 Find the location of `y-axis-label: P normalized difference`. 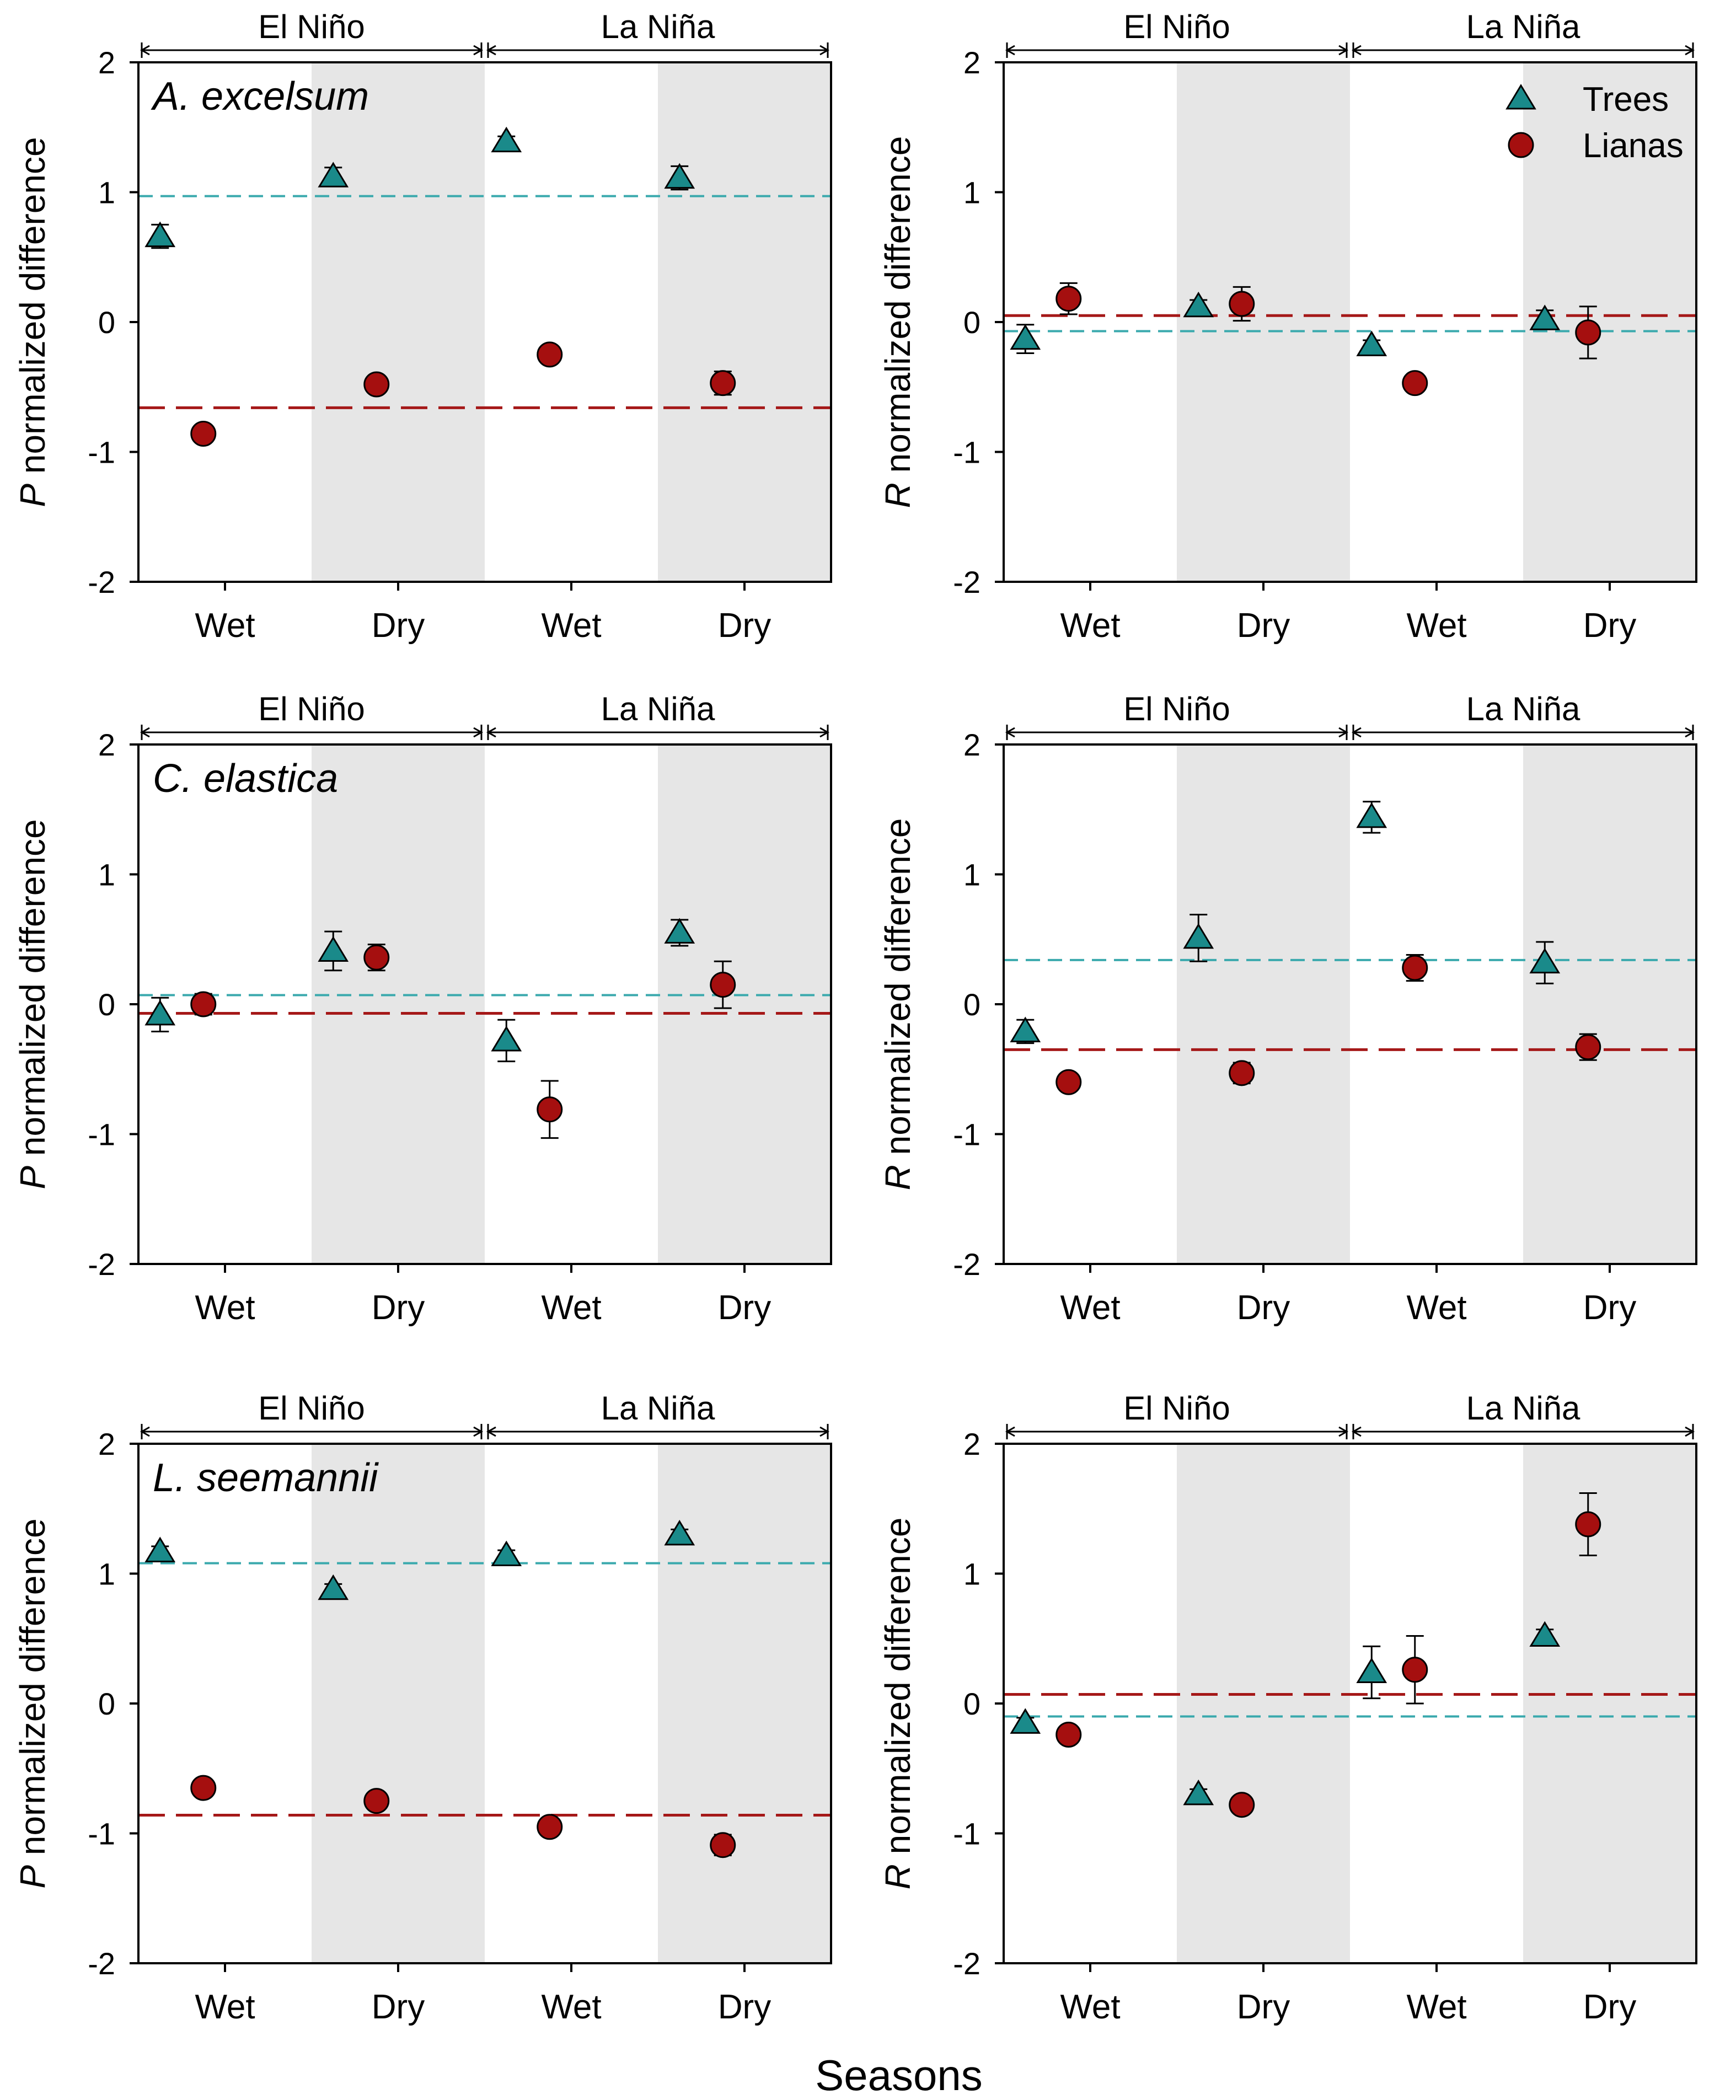

y-axis-label: P normalized difference is located at coordinates (32, 322).